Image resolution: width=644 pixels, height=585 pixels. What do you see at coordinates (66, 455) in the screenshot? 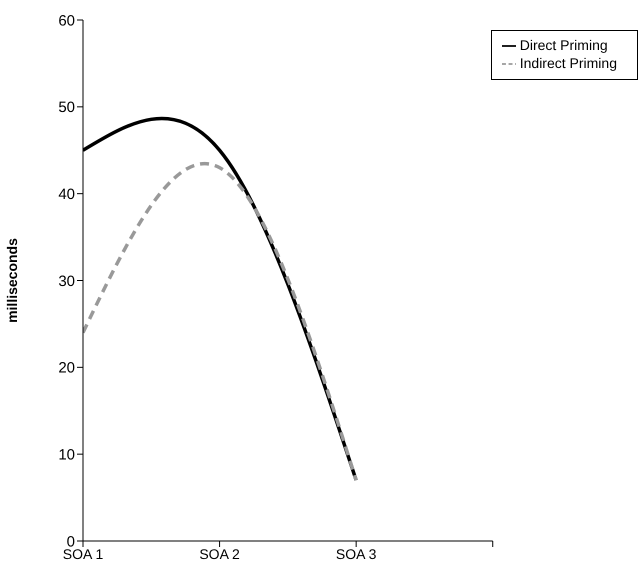
I see `y-tick-label: 10` at bounding box center [66, 455].